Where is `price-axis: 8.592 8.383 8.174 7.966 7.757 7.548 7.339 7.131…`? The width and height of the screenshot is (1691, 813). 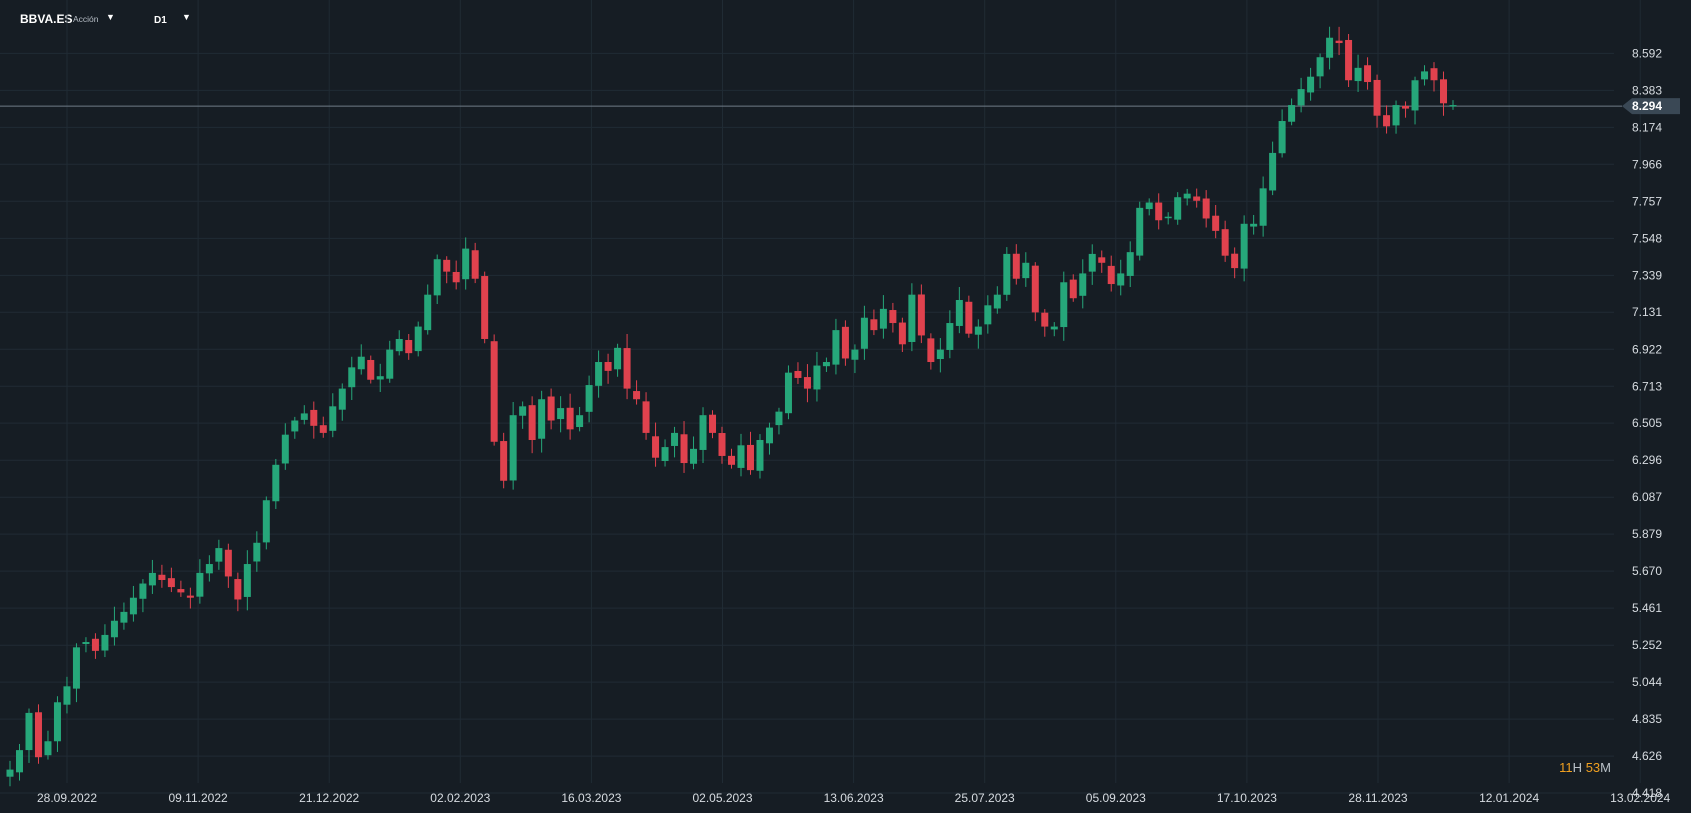 price-axis: 8.592 8.383 8.174 7.966 7.757 7.548 7.339 7.131… is located at coordinates (1647, 423).